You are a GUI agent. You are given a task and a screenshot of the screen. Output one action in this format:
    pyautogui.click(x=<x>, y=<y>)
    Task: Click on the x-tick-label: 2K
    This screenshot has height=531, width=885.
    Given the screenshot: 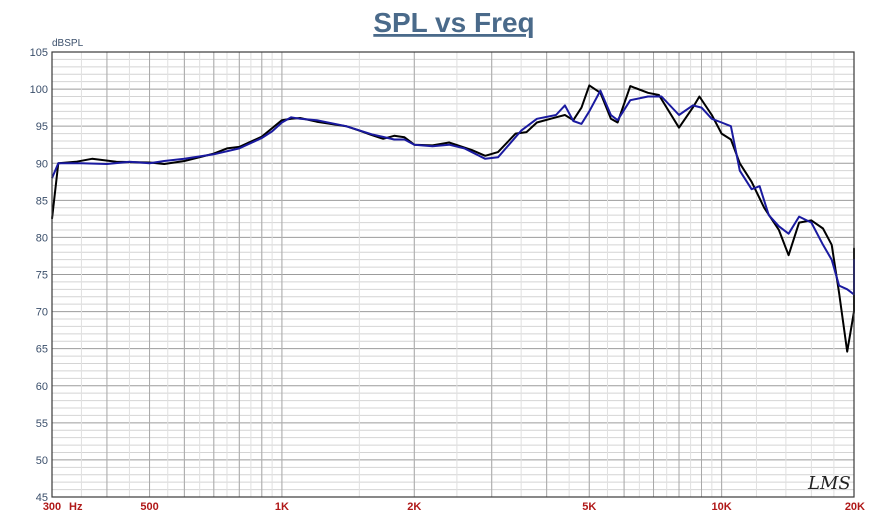 What is the action you would take?
    pyautogui.click(x=414, y=507)
    